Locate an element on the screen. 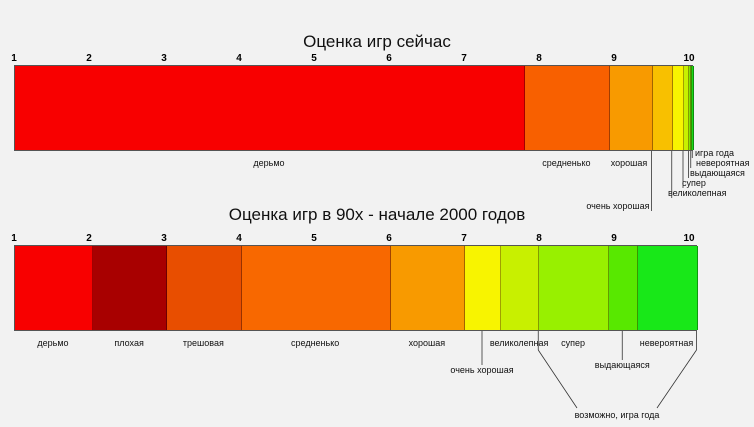 Image resolution: width=754 pixels, height=427 pixels. segment-label: игра года is located at coordinates (714, 153).